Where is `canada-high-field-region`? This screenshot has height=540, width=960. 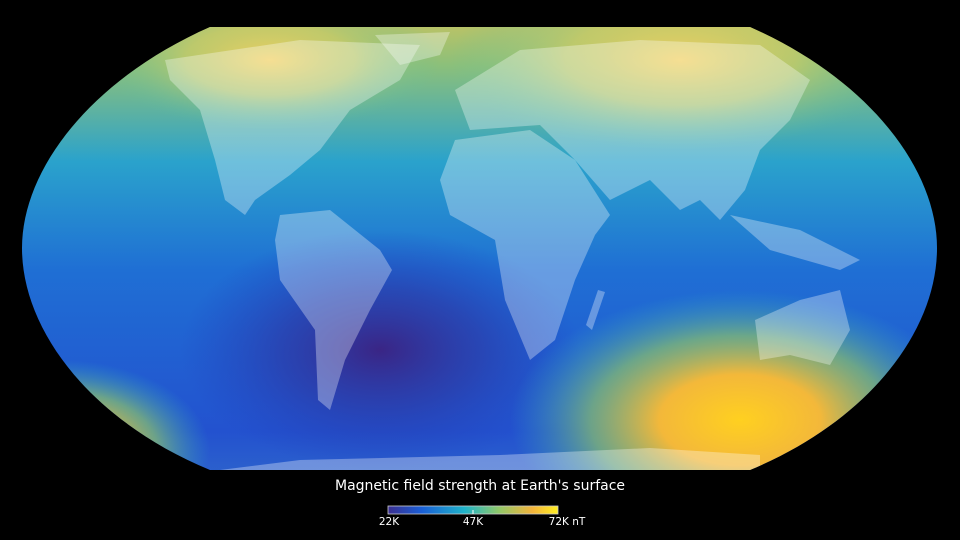
canada-high-field-region is located at coordinates (270, 78).